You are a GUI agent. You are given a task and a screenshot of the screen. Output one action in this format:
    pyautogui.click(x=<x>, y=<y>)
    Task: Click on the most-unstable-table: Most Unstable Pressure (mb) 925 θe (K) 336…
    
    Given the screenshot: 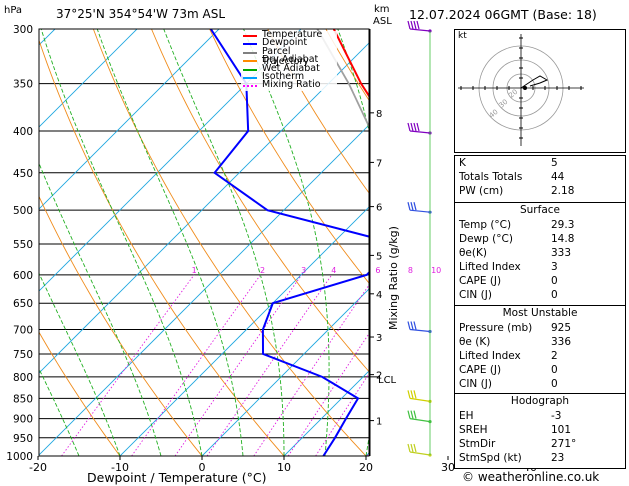 What is the action you would take?
    pyautogui.click(x=540, y=349)
    